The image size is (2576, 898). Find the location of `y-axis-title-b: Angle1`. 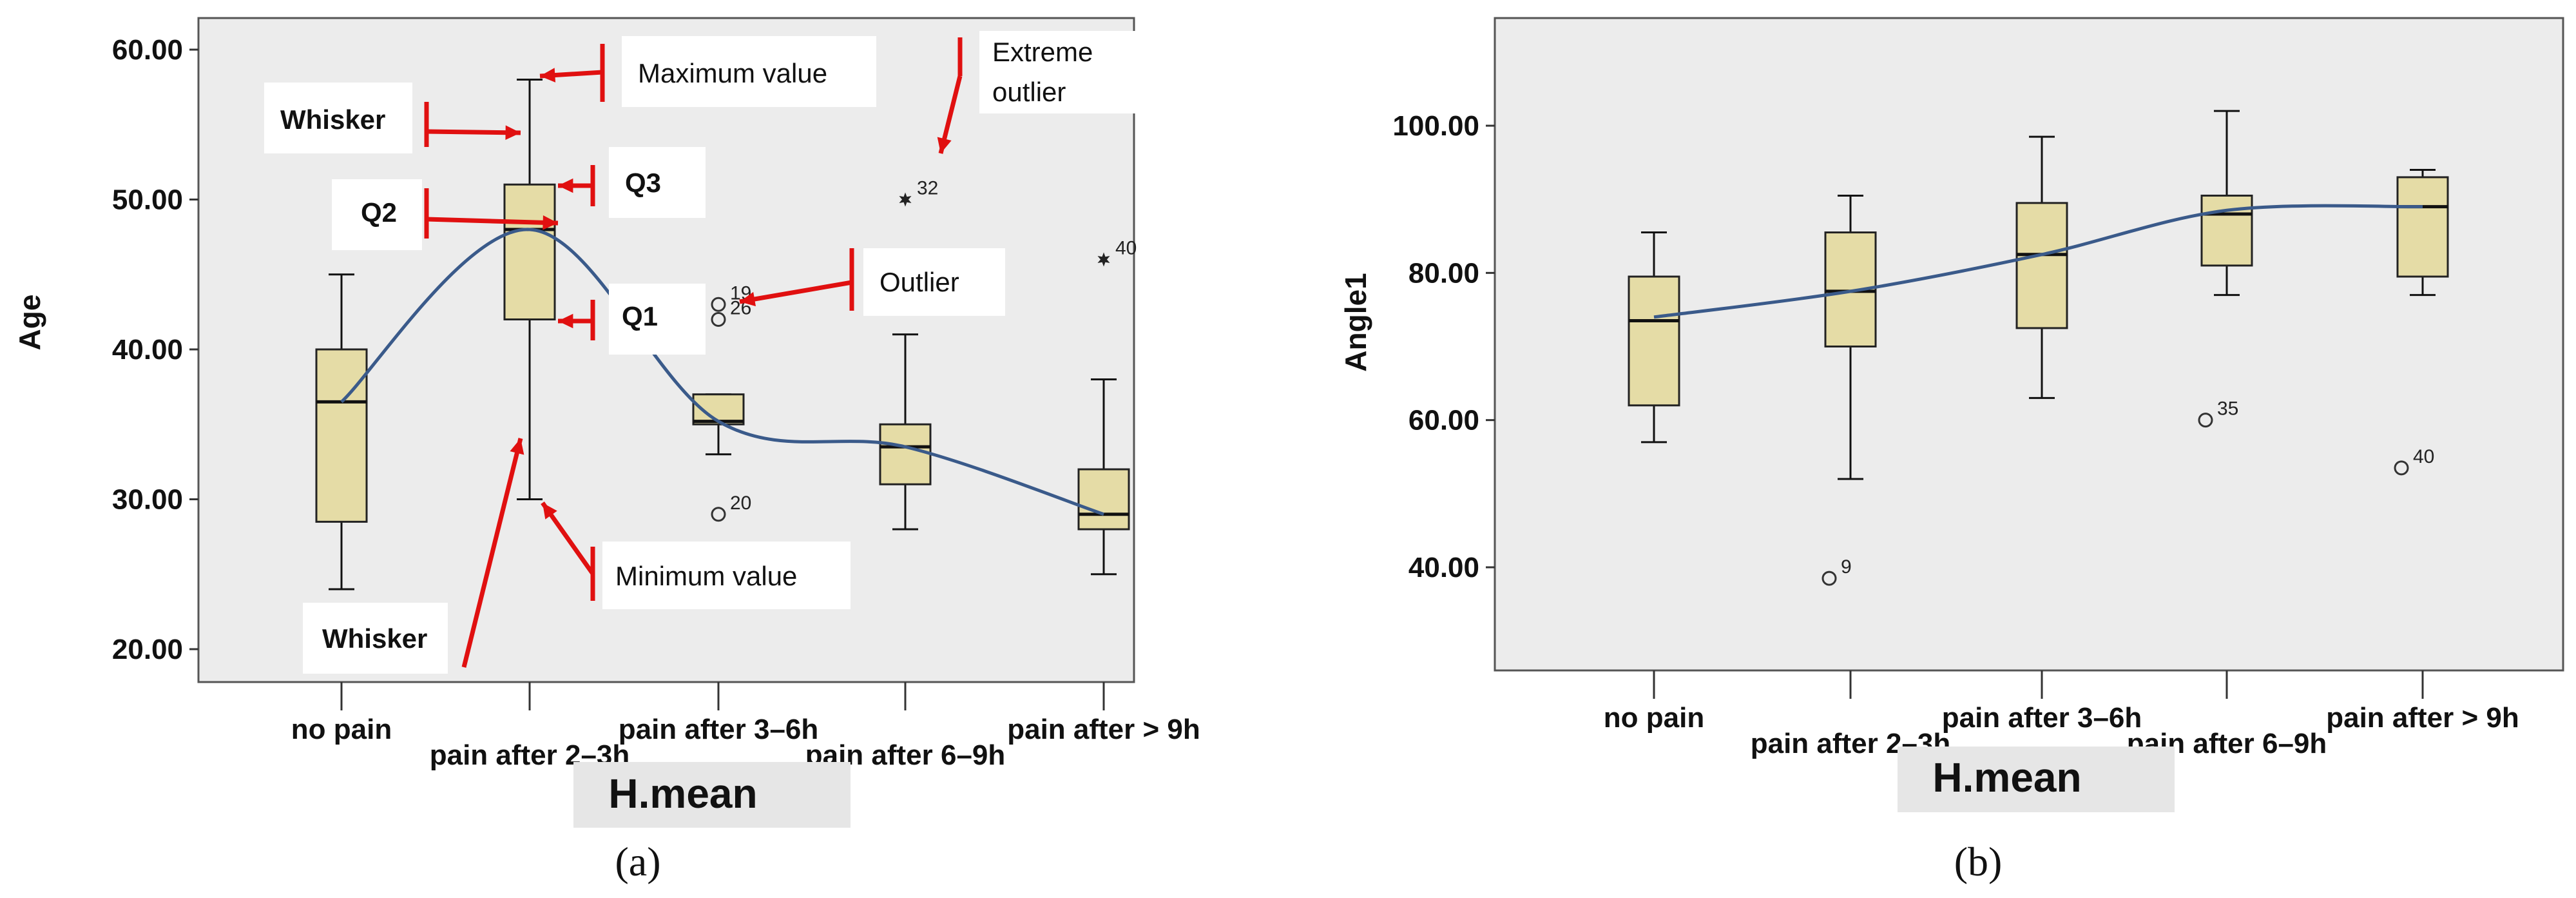

y-axis-title-b: Angle1 is located at coordinates (1355, 322).